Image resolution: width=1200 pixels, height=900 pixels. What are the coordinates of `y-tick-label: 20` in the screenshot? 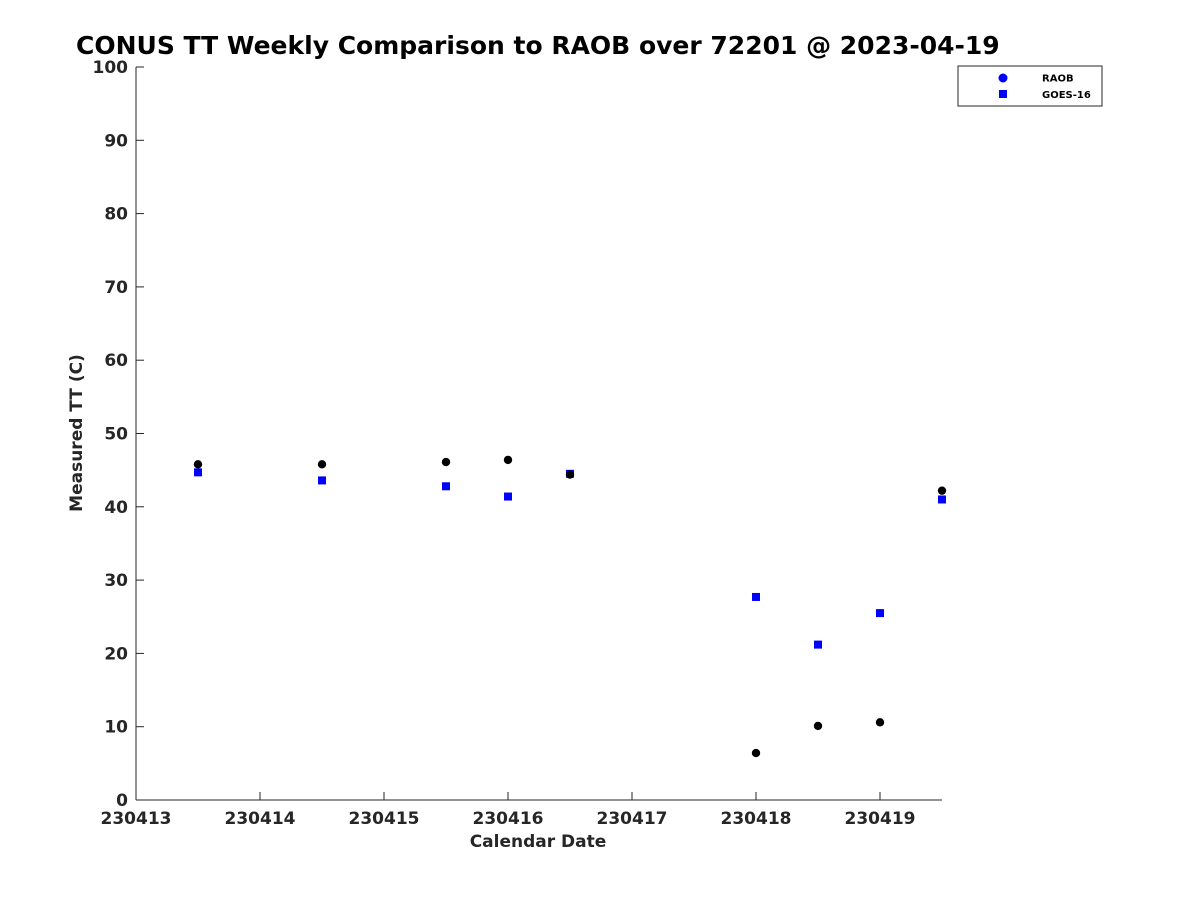 It's located at (116, 654).